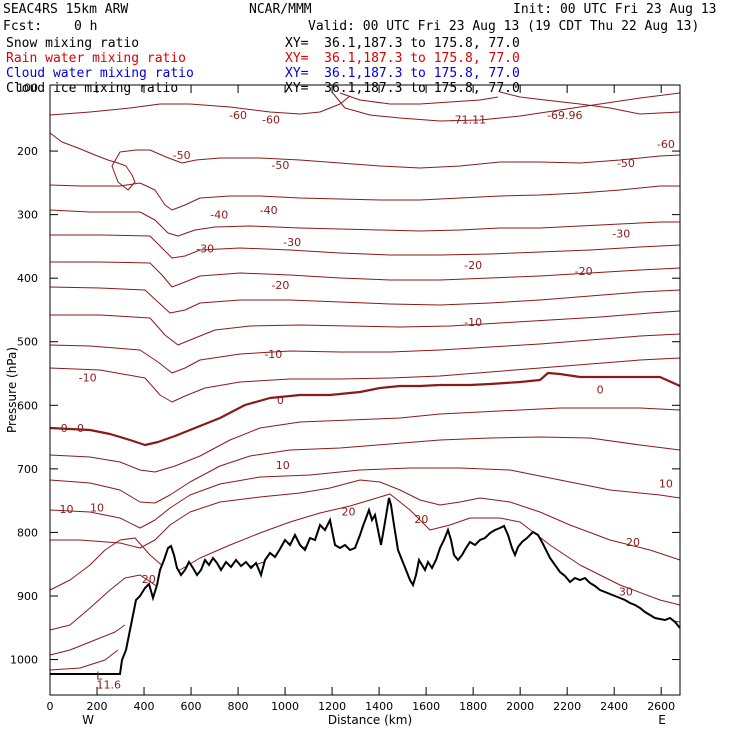 This screenshot has height=740, width=740. What do you see at coordinates (238, 706) in the screenshot?
I see `x-tick-label: 800` at bounding box center [238, 706].